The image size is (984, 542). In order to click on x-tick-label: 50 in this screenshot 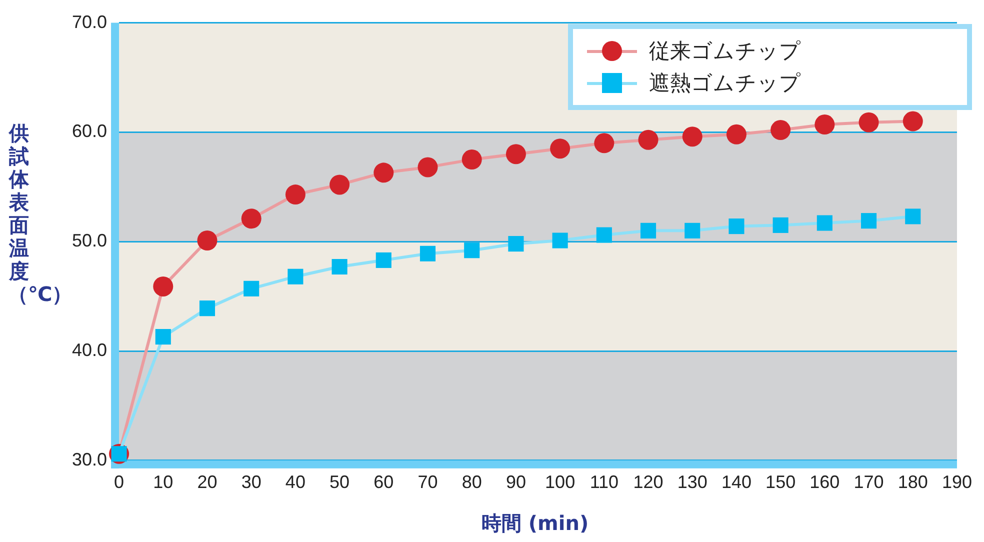, I will do `click(340, 482)`.